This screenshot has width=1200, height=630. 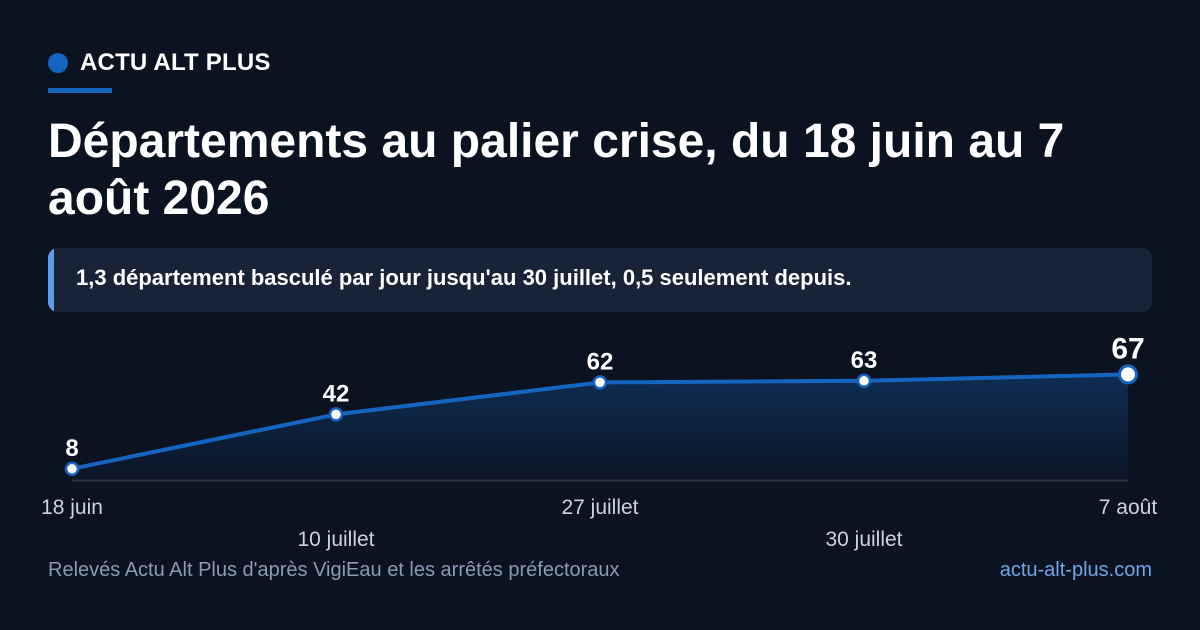 I want to click on brand: ACTU ALT PLUS, so click(x=159, y=63).